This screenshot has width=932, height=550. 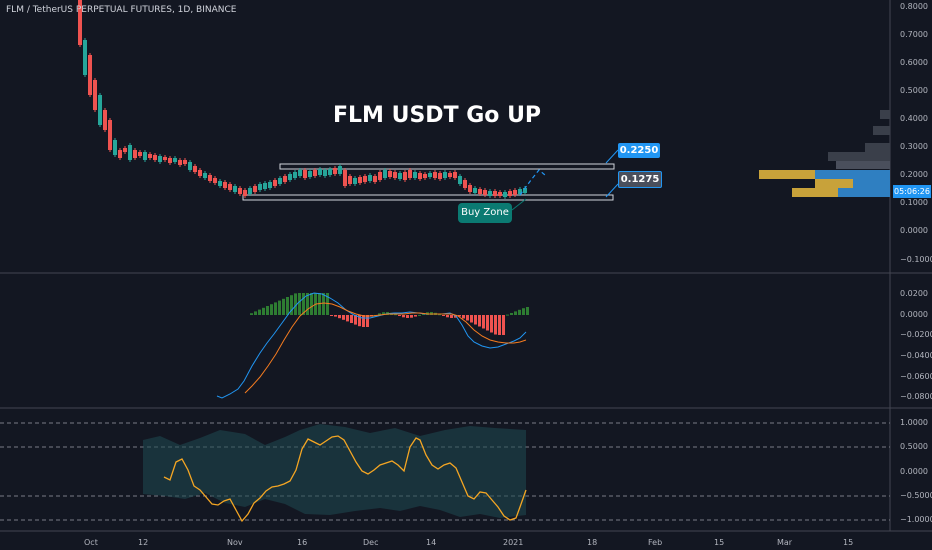 What do you see at coordinates (532, 182) in the screenshot?
I see `projection-path` at bounding box center [532, 182].